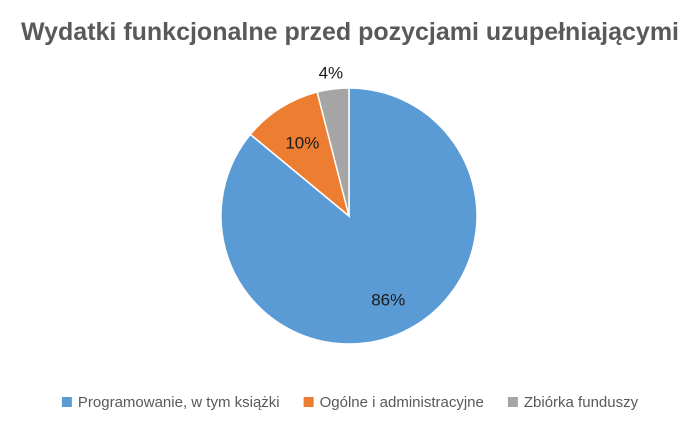 The height and width of the screenshot is (424, 700). I want to click on data-label-zbiorka-funduszy: 4%, so click(331, 73).